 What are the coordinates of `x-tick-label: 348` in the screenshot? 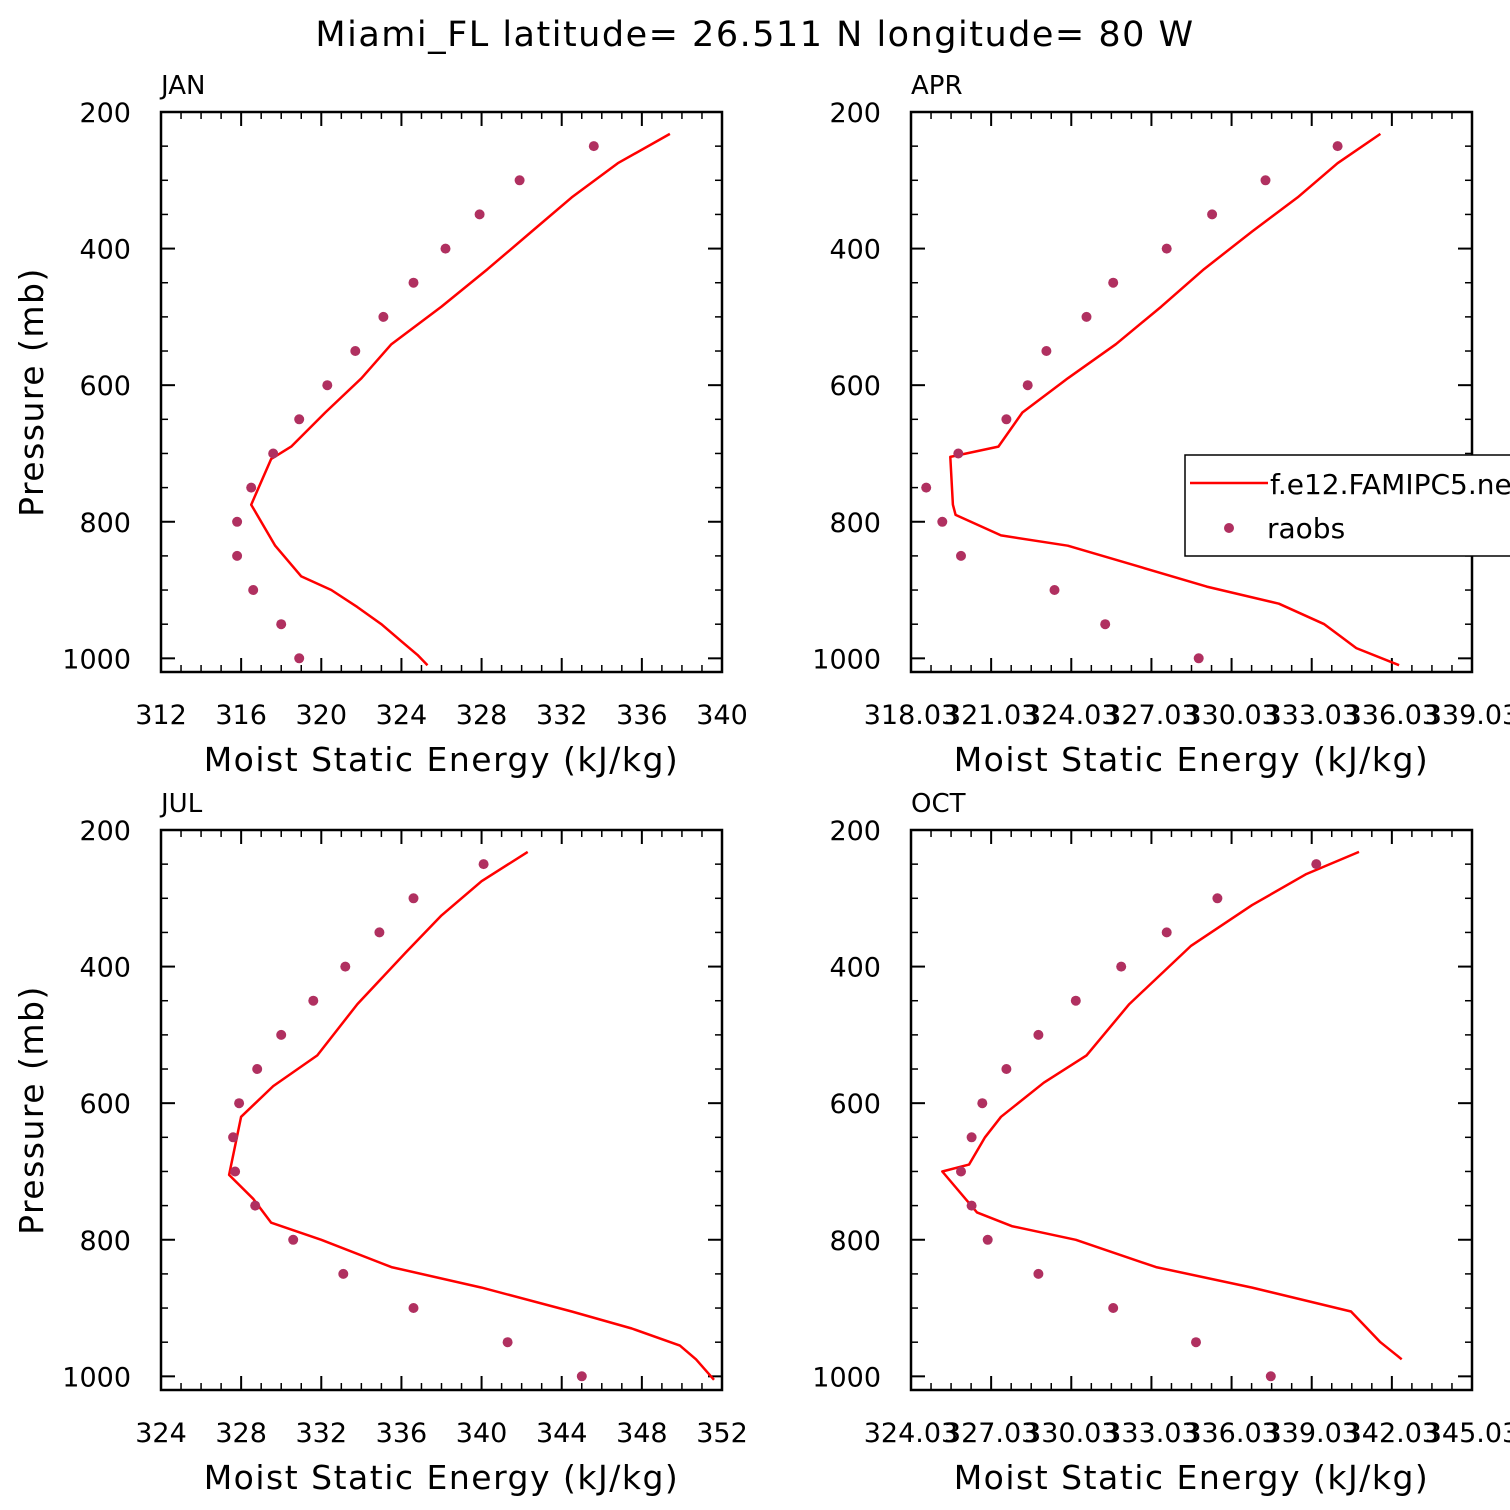 It's located at (642, 1433).